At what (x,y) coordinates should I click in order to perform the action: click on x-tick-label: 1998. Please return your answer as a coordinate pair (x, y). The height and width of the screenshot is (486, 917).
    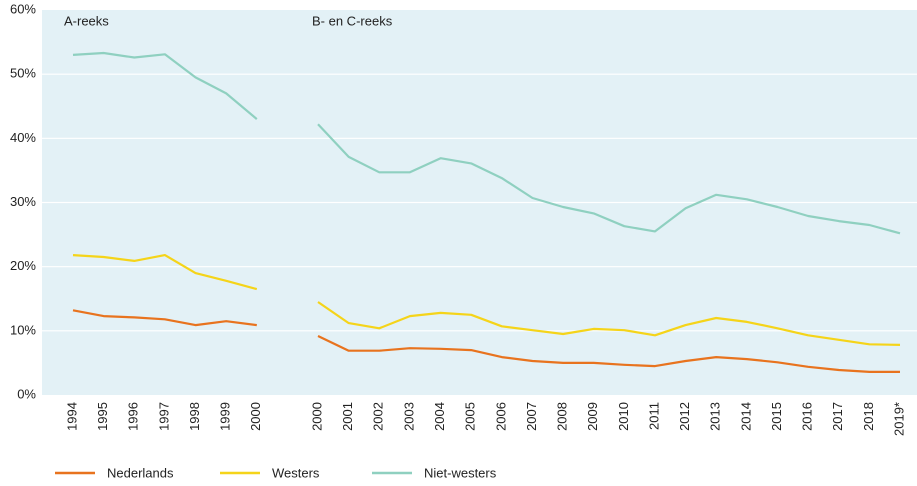
    Looking at the image, I should click on (194, 416).